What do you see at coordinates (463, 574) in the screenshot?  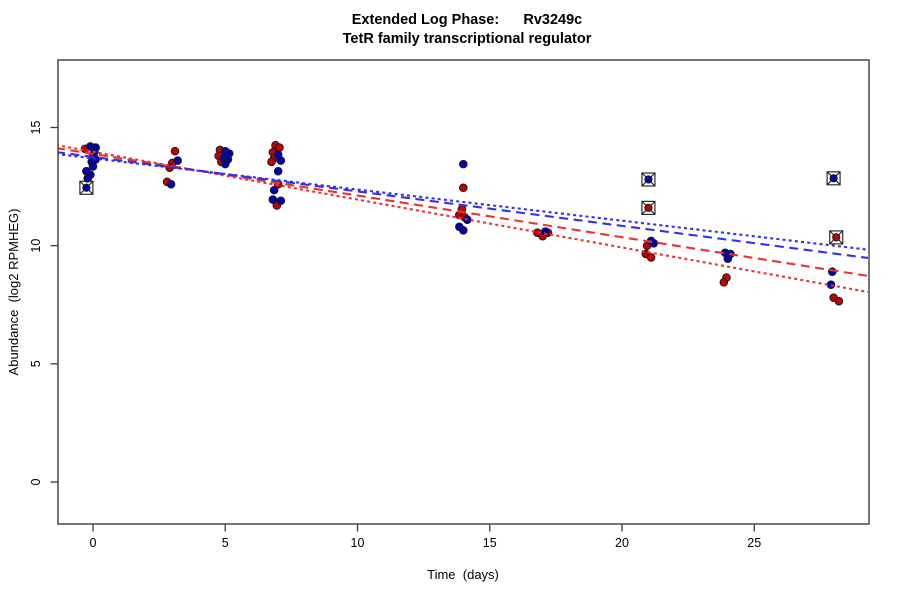 I see `x-axis-label: Time (days)` at bounding box center [463, 574].